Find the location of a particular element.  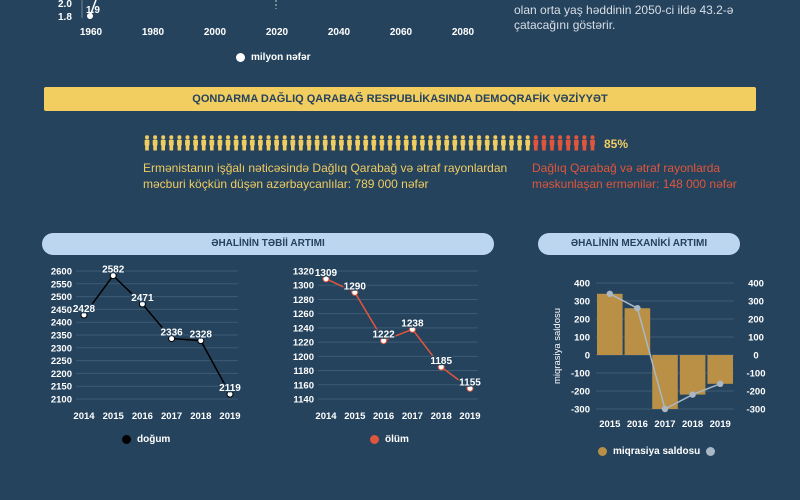

data-label: 2119 is located at coordinates (230, 388).